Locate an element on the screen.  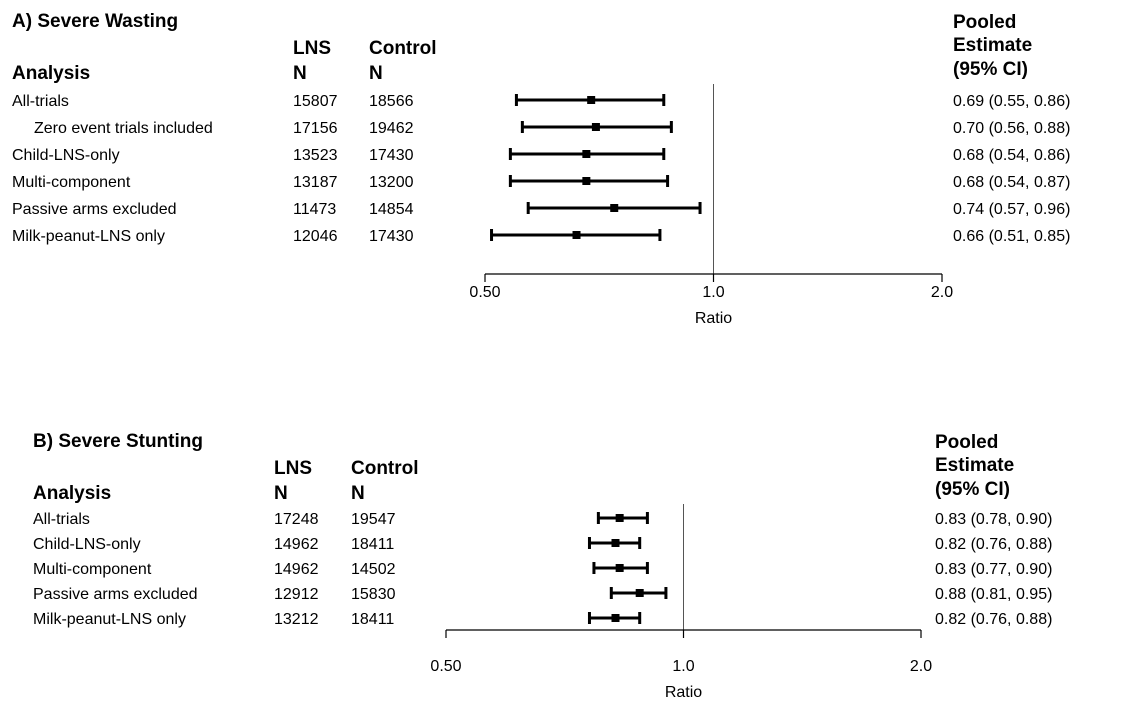
pooled-estimate-value: 0.68 (0.54, 0.87) is located at coordinates (1011, 182).